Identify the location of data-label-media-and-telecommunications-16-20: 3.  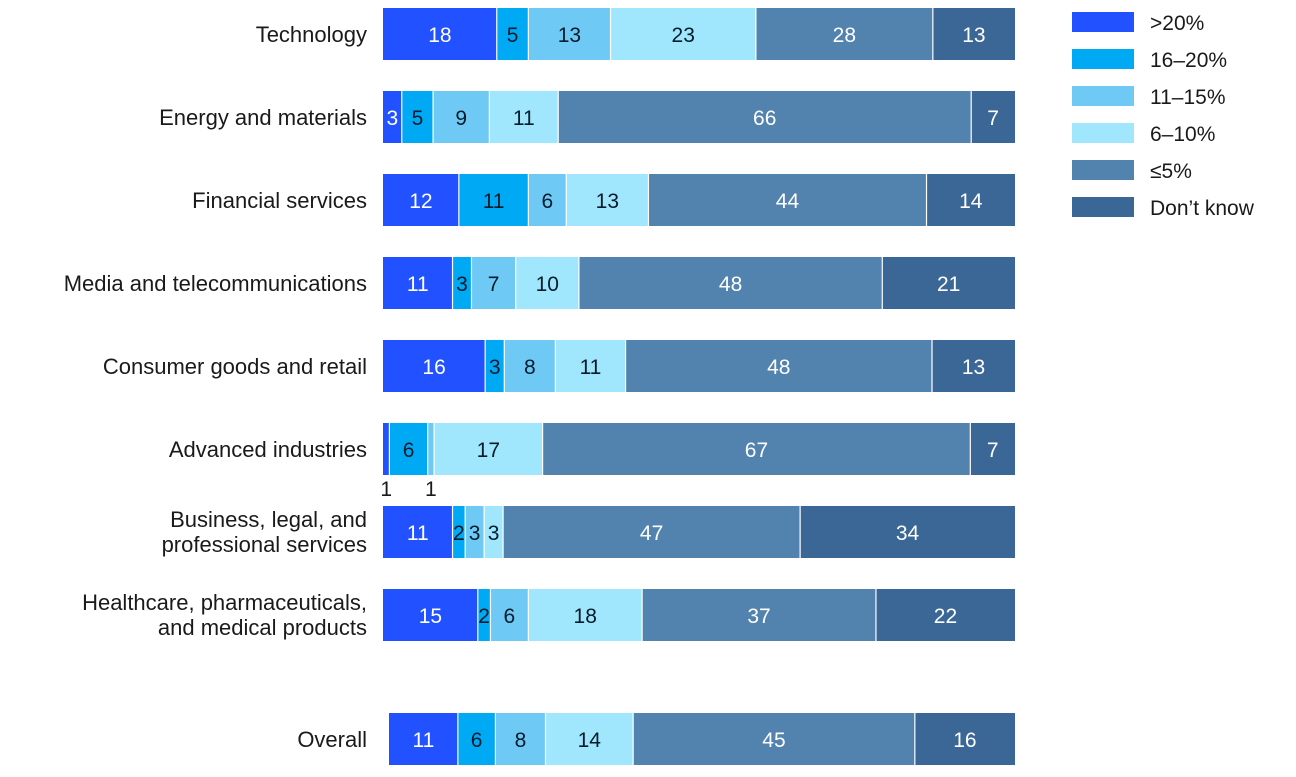
(462, 284).